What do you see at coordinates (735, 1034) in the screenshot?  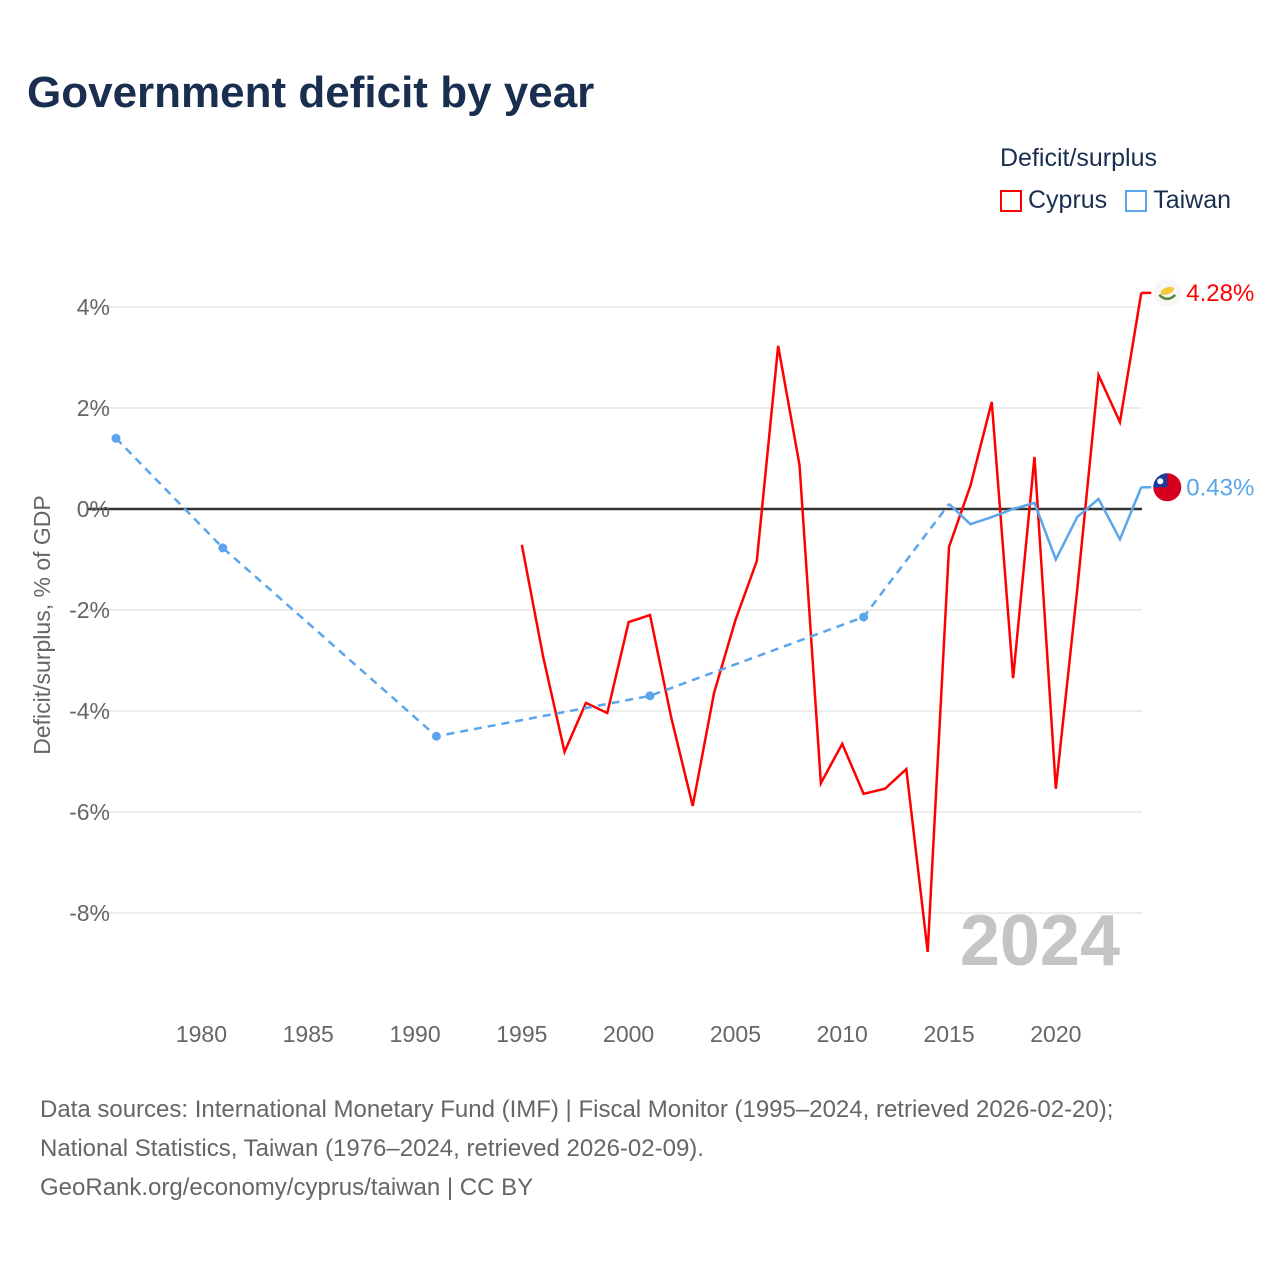 I see `x-tick-label: 2005` at bounding box center [735, 1034].